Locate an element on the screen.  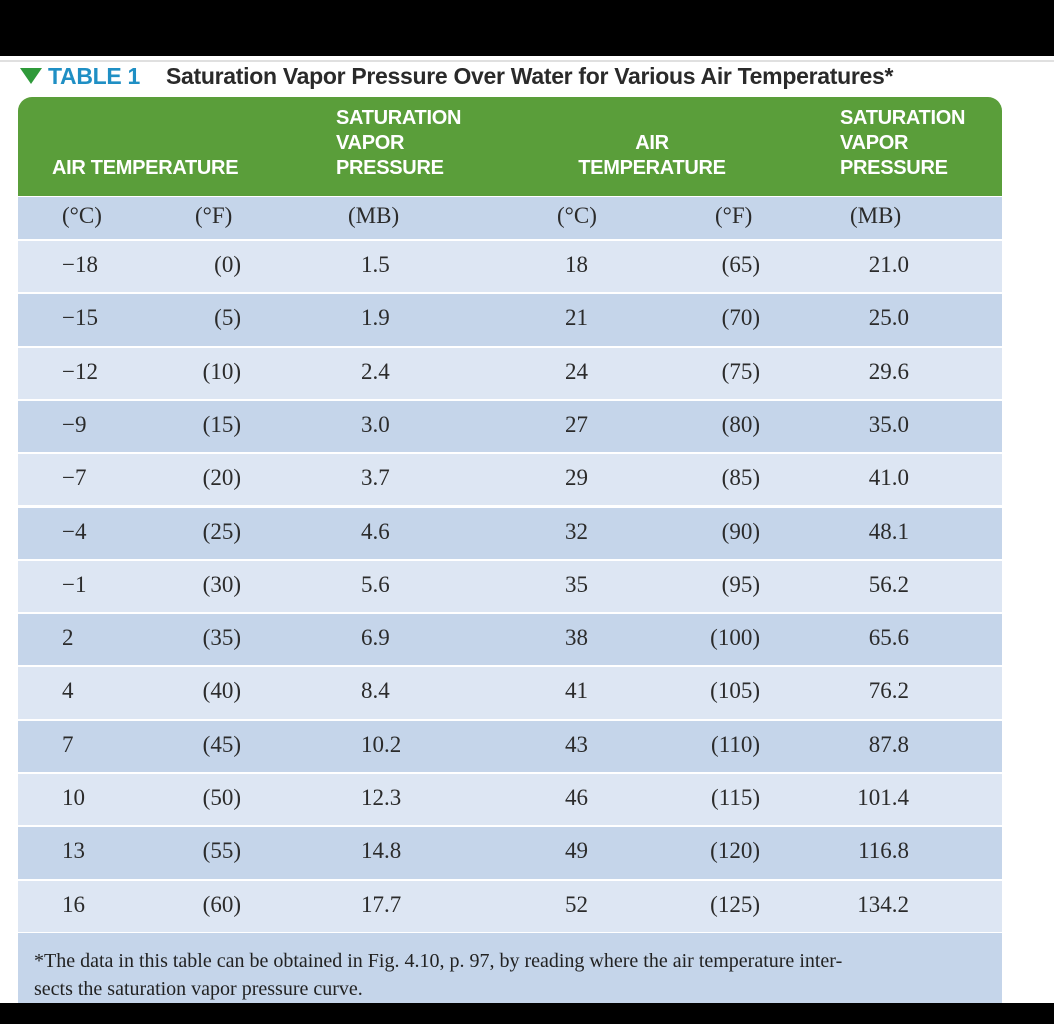
table-cell: 35.0 is located at coordinates (888, 424).